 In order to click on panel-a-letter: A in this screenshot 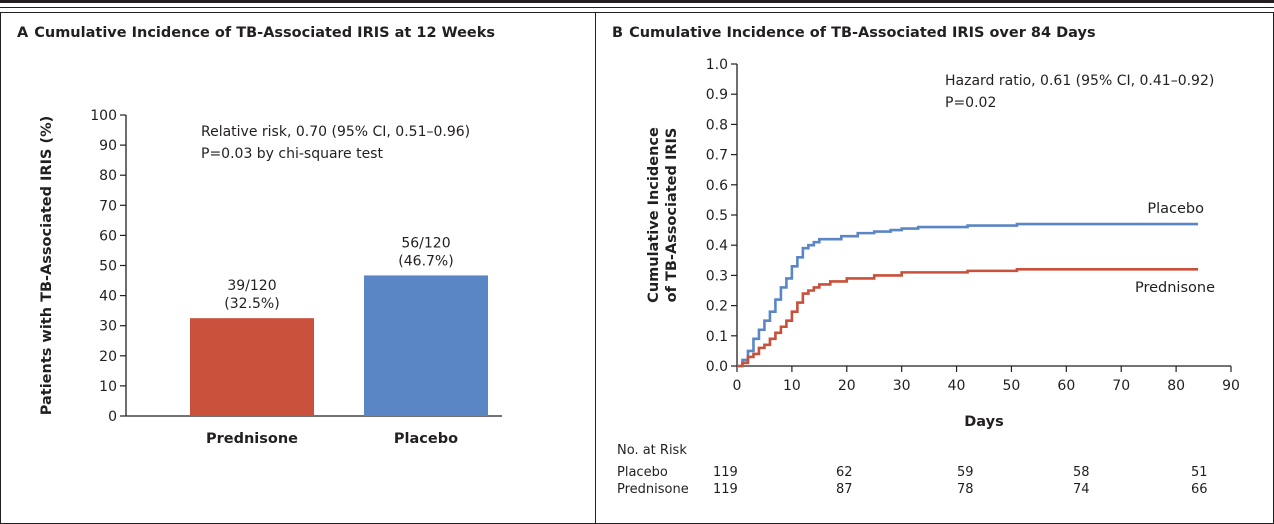, I will do `click(23, 33)`.